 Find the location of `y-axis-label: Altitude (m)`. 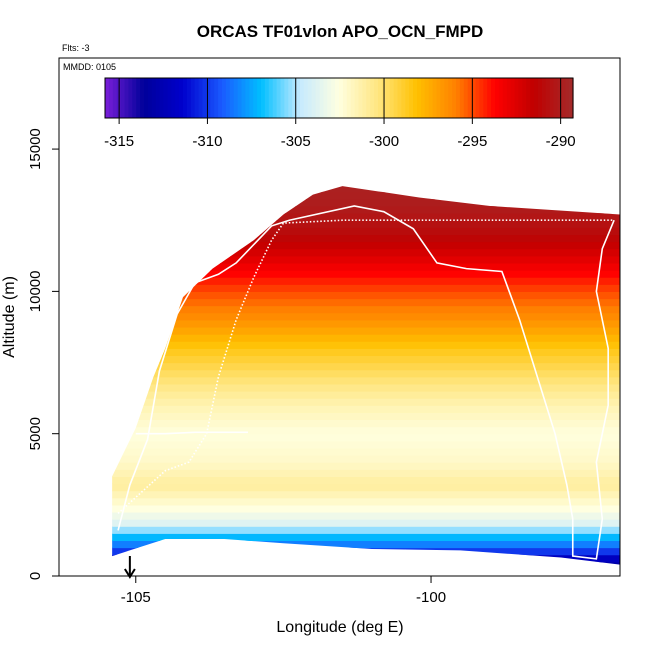

y-axis-label: Altitude (m) is located at coordinates (9, 317).